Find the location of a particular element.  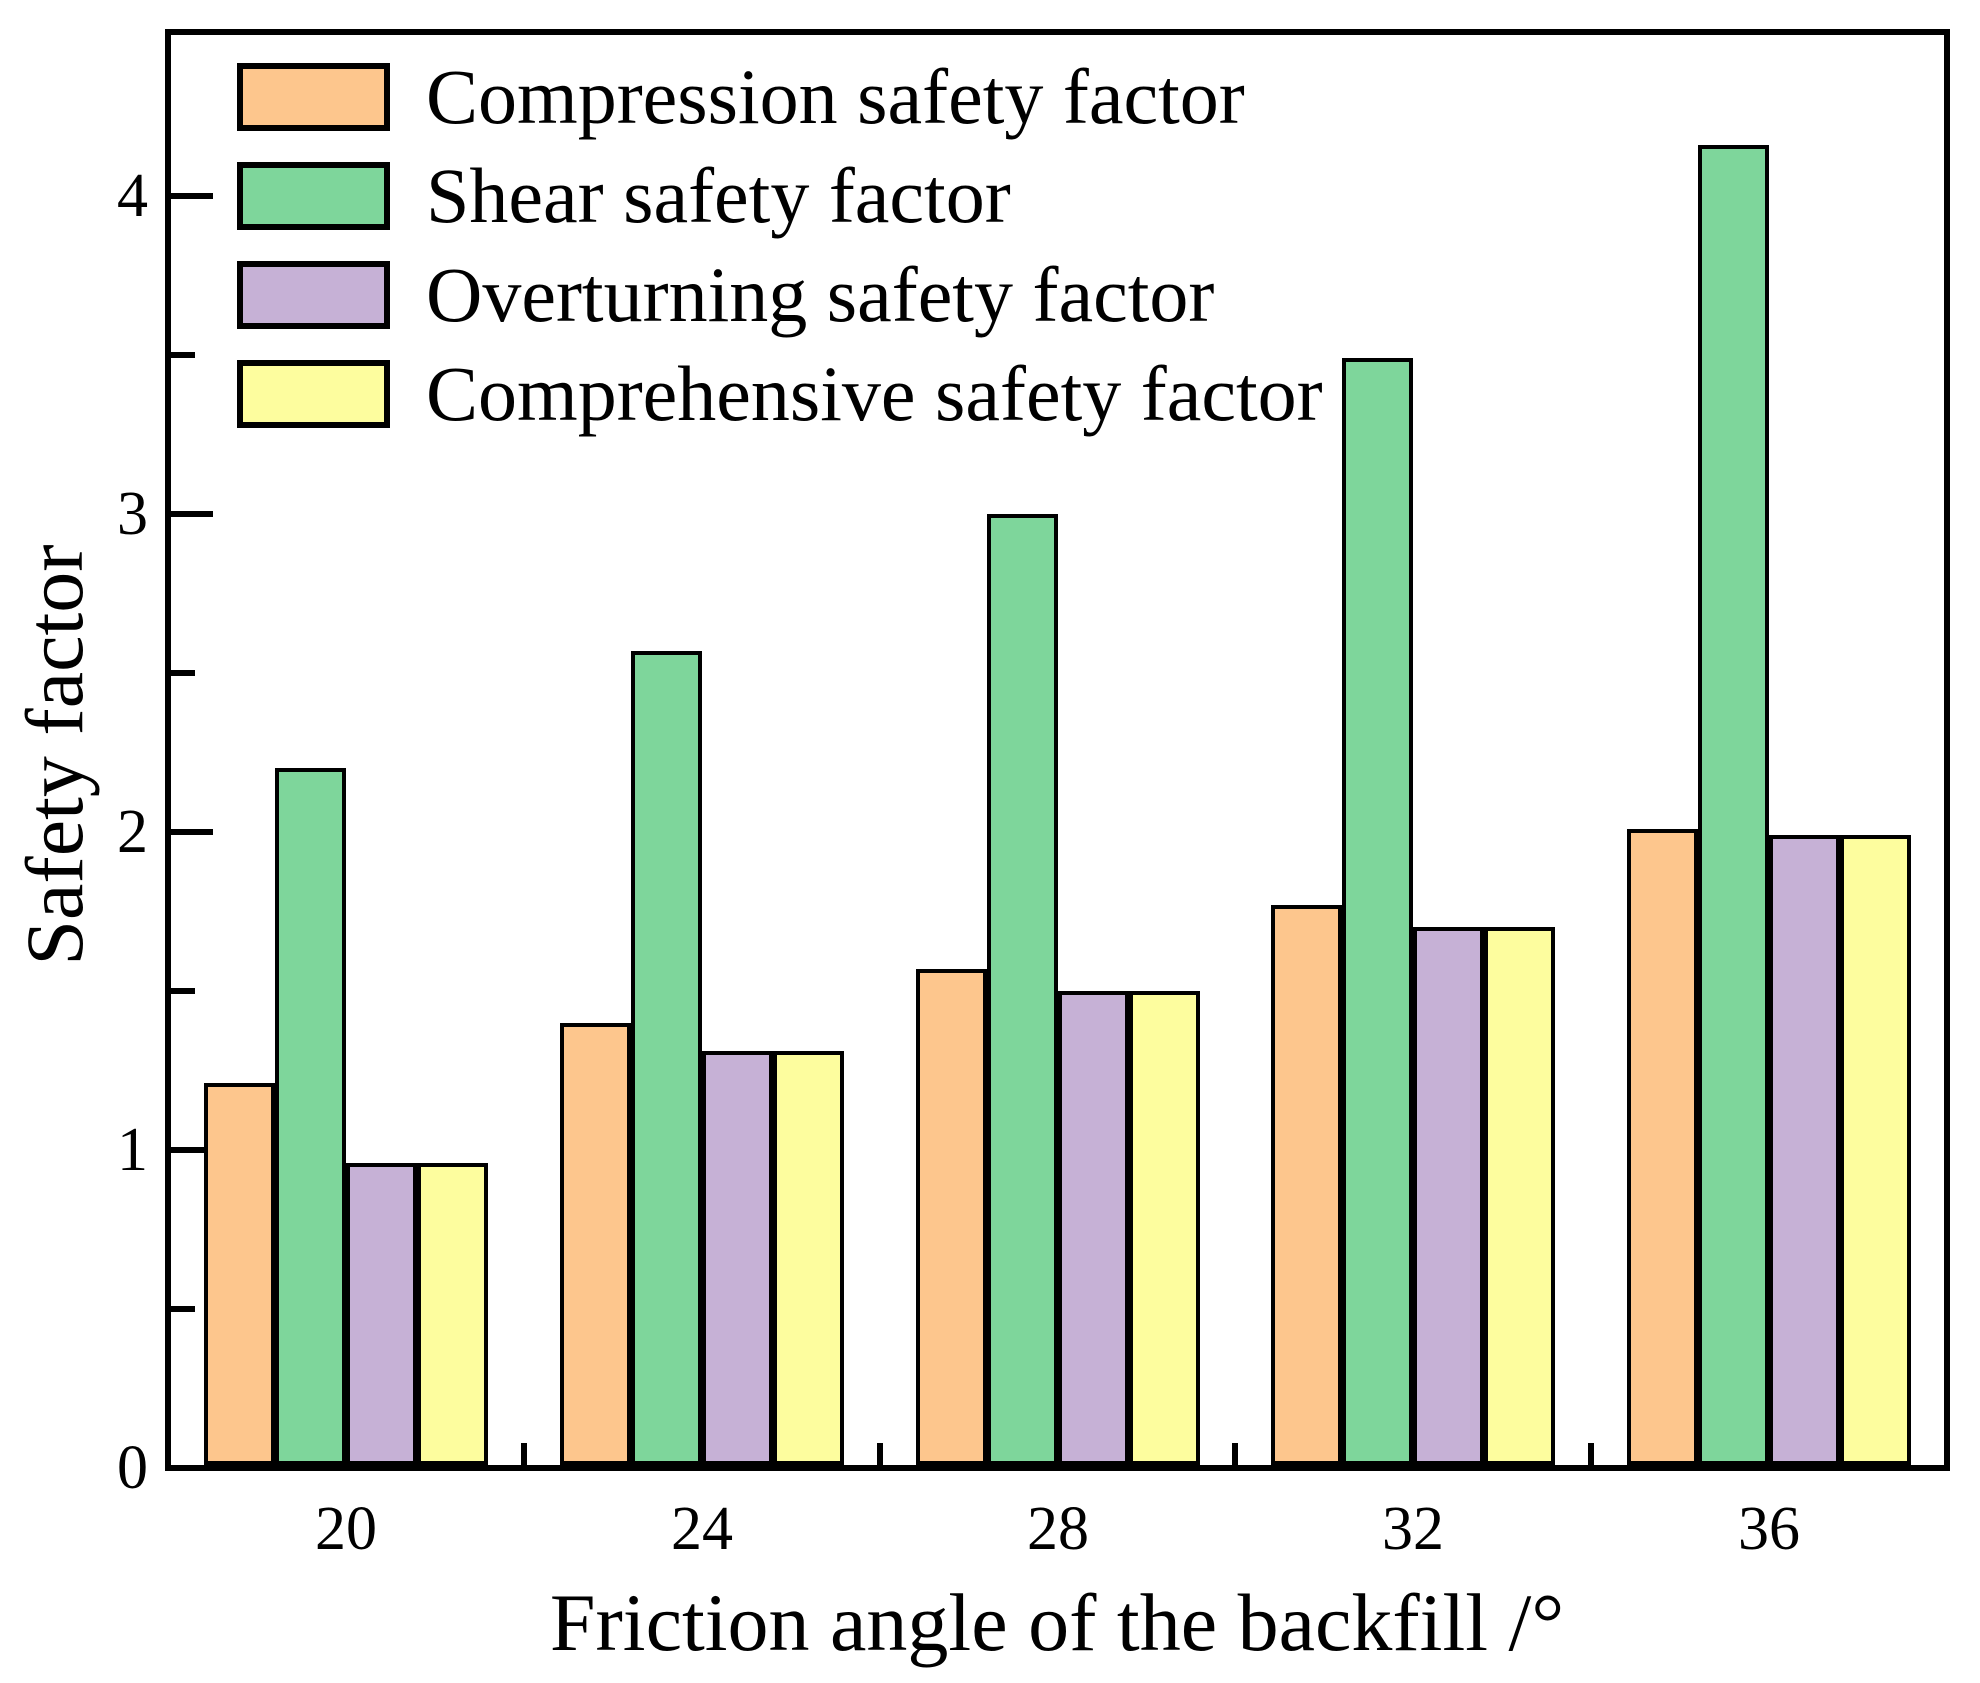

legend-row: Comprehensive safety factor is located at coordinates (780, 394).